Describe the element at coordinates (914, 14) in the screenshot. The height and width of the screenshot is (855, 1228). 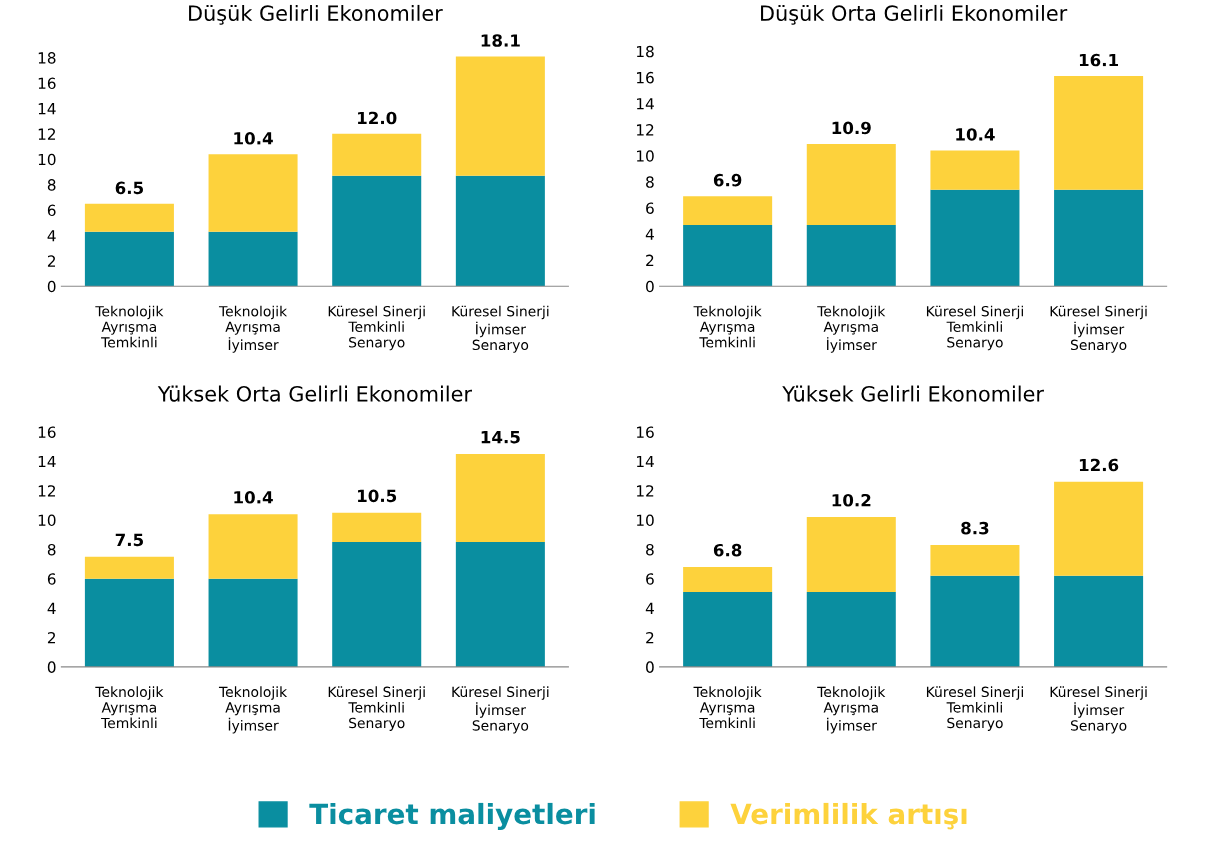
I see `chart-title: Düşük Orta Gelirli Ekonomiler` at that location.